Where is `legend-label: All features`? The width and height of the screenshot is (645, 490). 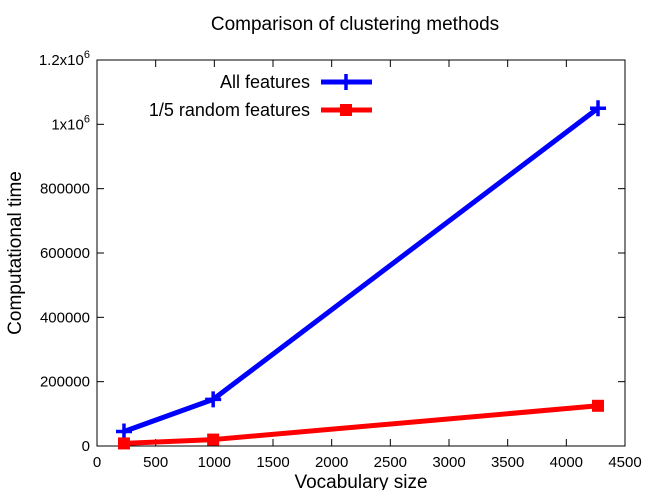 legend-label: All features is located at coordinates (265, 82).